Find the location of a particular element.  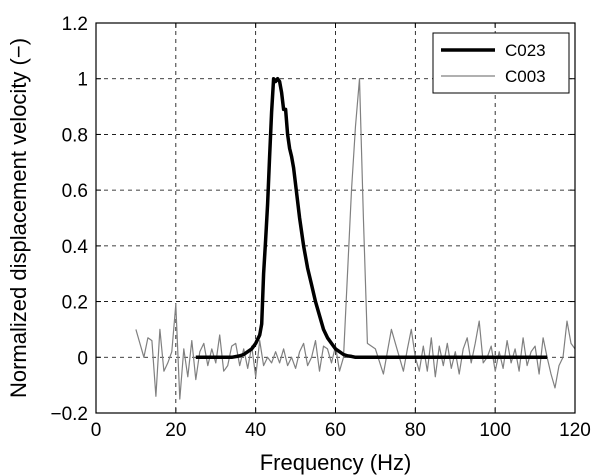

y-tick-label: 0.4 is located at coordinates (75, 247).